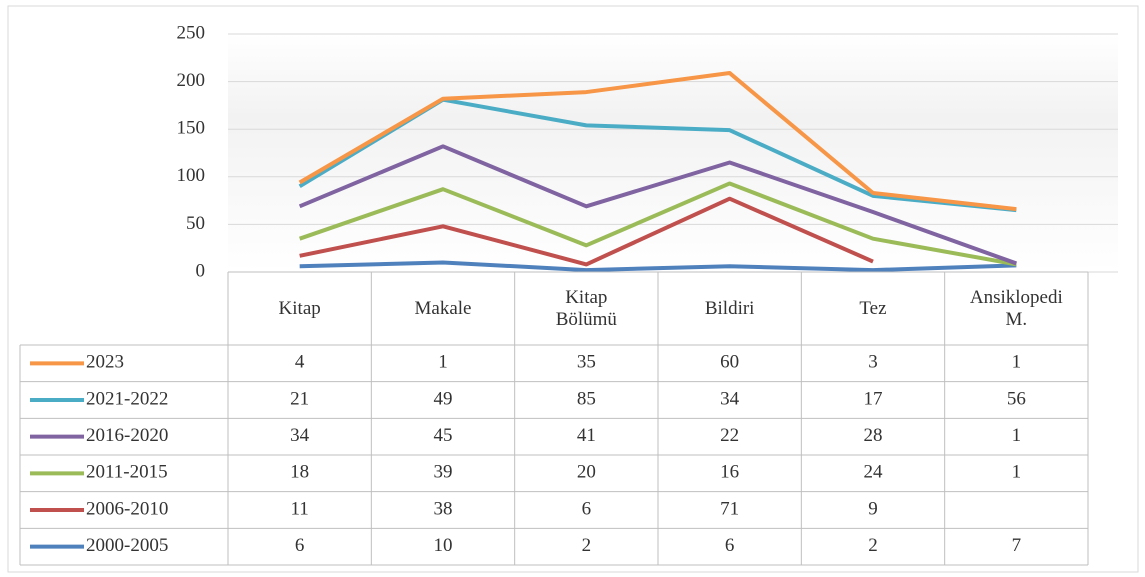 The height and width of the screenshot is (577, 1145). I want to click on table-value: 60, so click(729, 362).